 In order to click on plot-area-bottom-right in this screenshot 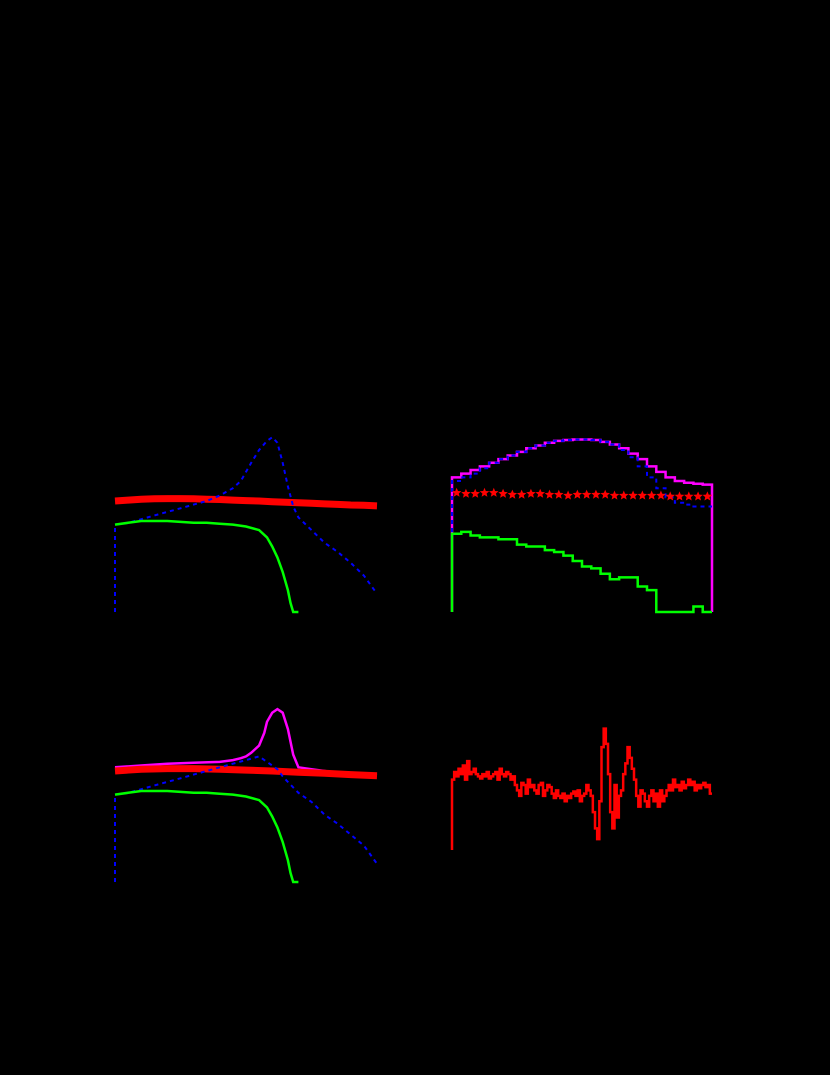, I will do `click(581, 788)`.